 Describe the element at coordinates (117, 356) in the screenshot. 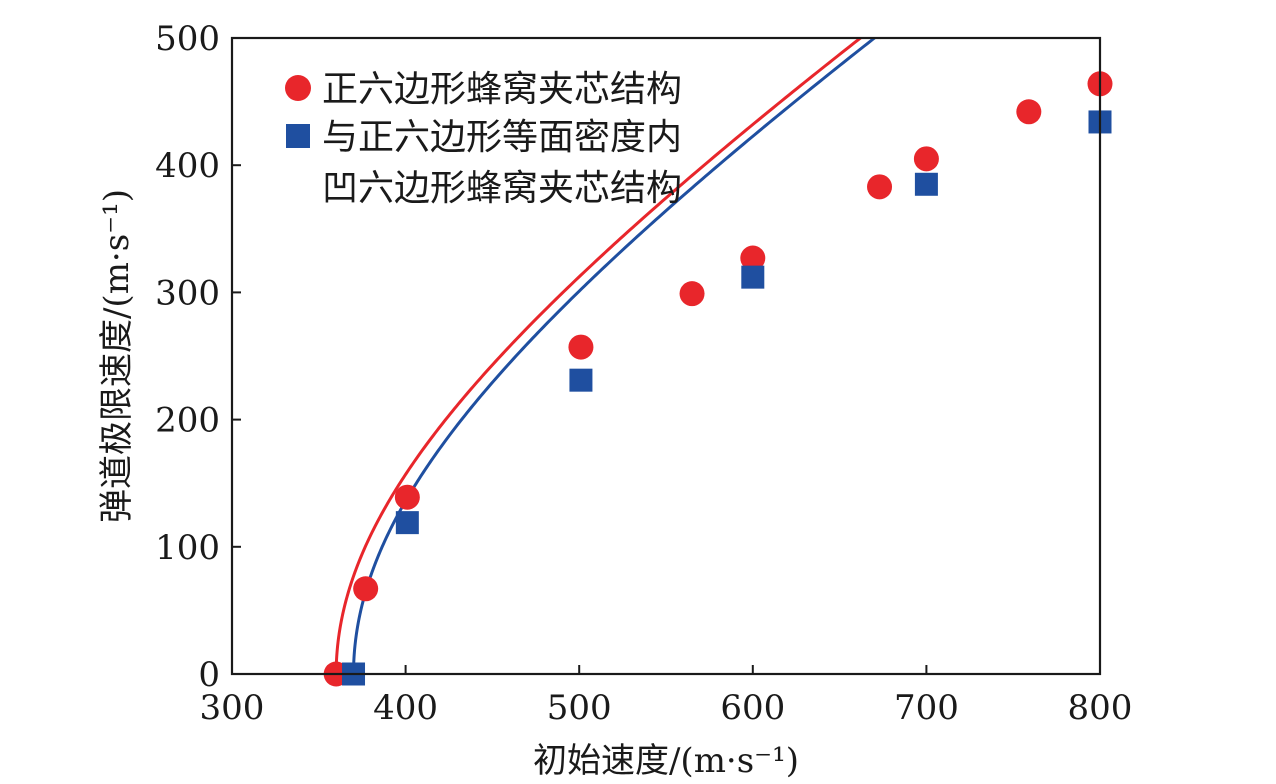

I see `y-axis-title: 弹道极限速度/(m·s⁻¹)` at that location.